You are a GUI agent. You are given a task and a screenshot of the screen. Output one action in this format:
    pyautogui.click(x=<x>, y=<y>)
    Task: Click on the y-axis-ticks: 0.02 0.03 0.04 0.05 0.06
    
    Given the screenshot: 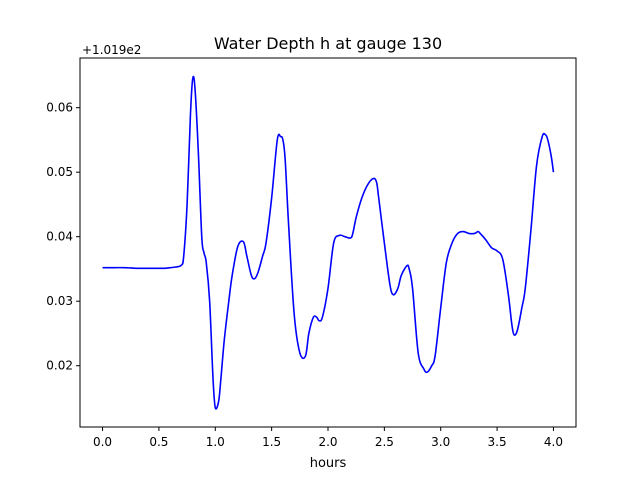 What is the action you would take?
    pyautogui.click(x=63, y=237)
    